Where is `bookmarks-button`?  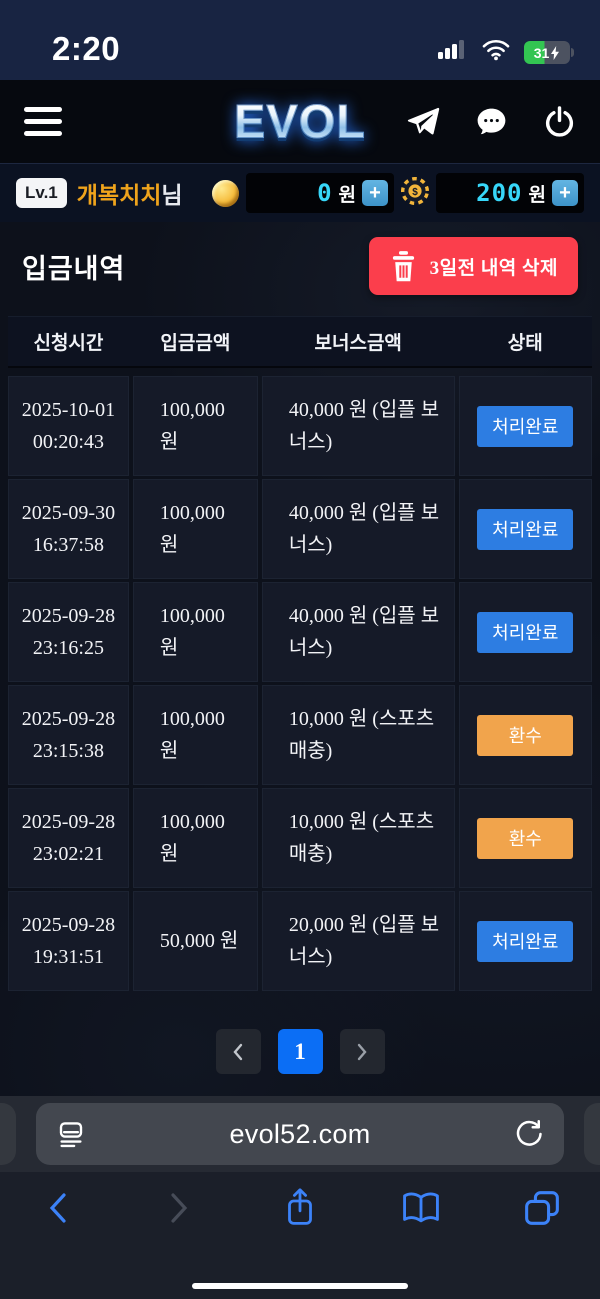
bookmarks-button is located at coordinates (421, 1208).